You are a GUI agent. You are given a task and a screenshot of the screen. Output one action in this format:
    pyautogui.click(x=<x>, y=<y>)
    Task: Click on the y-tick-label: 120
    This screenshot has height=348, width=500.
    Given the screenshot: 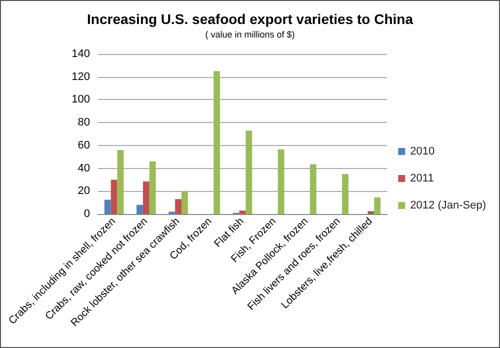 What is the action you would take?
    pyautogui.click(x=81, y=76)
    